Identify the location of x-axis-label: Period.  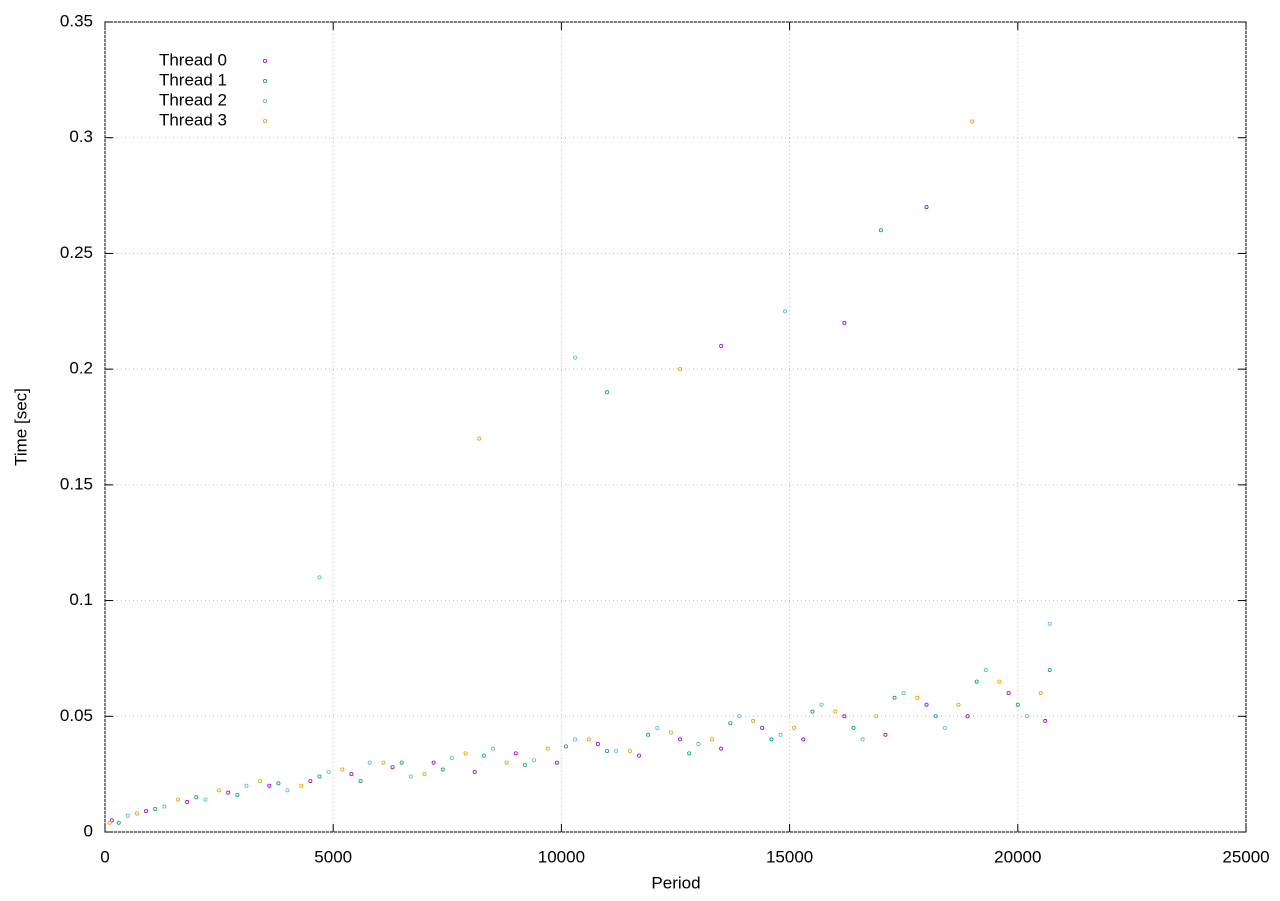
(675, 882).